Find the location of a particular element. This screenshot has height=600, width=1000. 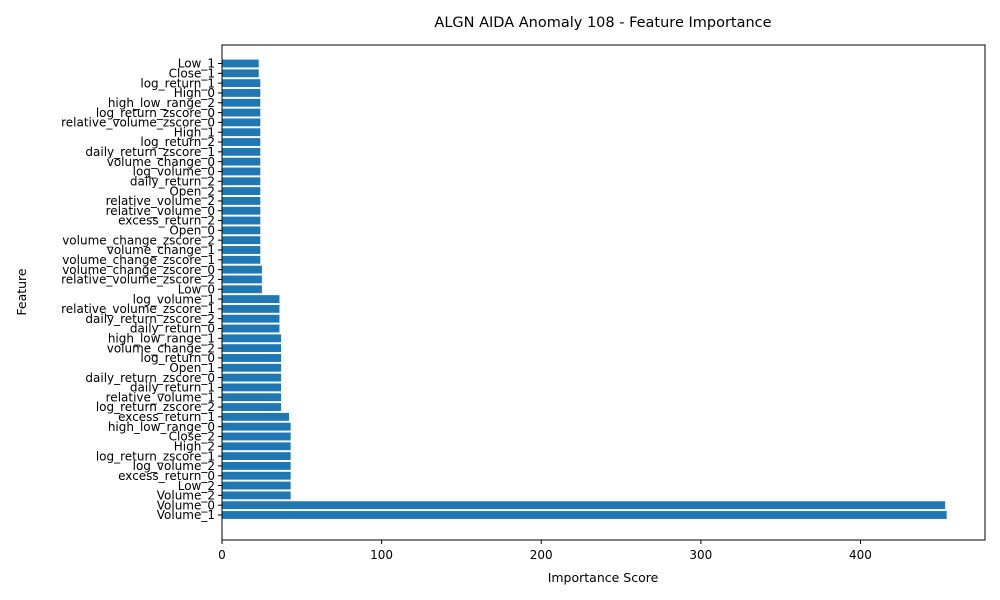

y-tick-label: Low_2 is located at coordinates (196, 486).